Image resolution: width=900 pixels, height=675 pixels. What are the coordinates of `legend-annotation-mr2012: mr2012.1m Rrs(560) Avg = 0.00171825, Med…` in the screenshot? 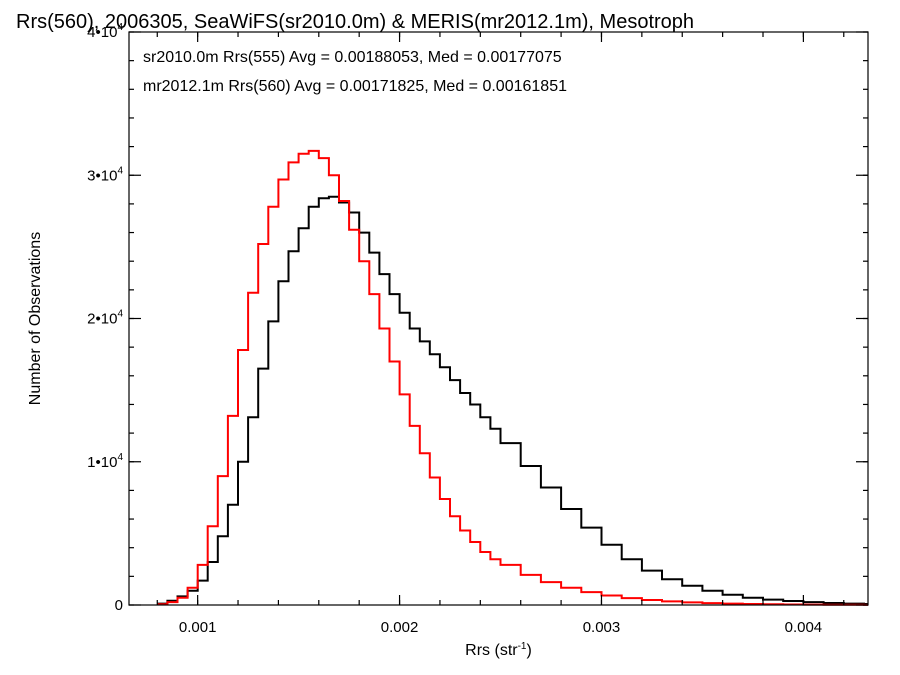 It's located at (355, 86).